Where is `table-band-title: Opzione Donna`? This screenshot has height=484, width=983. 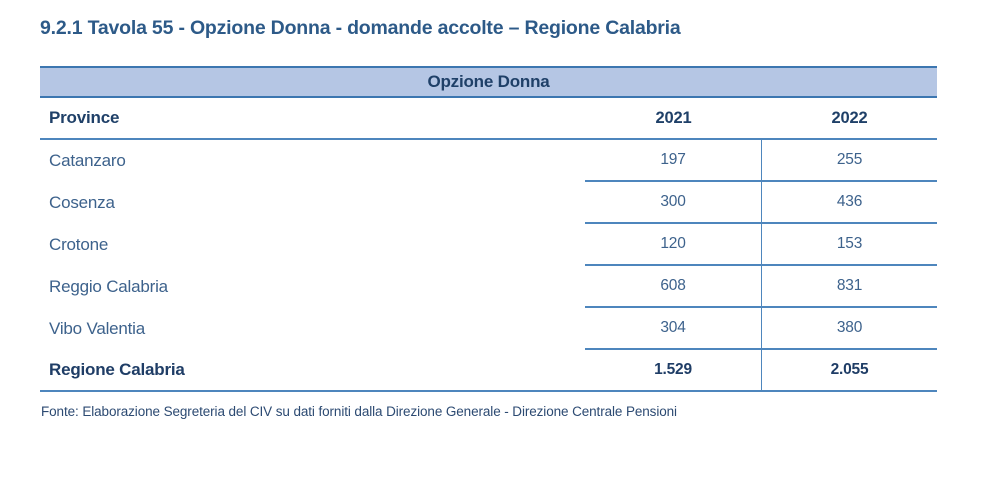
table-band-title: Opzione Donna is located at coordinates (488, 81).